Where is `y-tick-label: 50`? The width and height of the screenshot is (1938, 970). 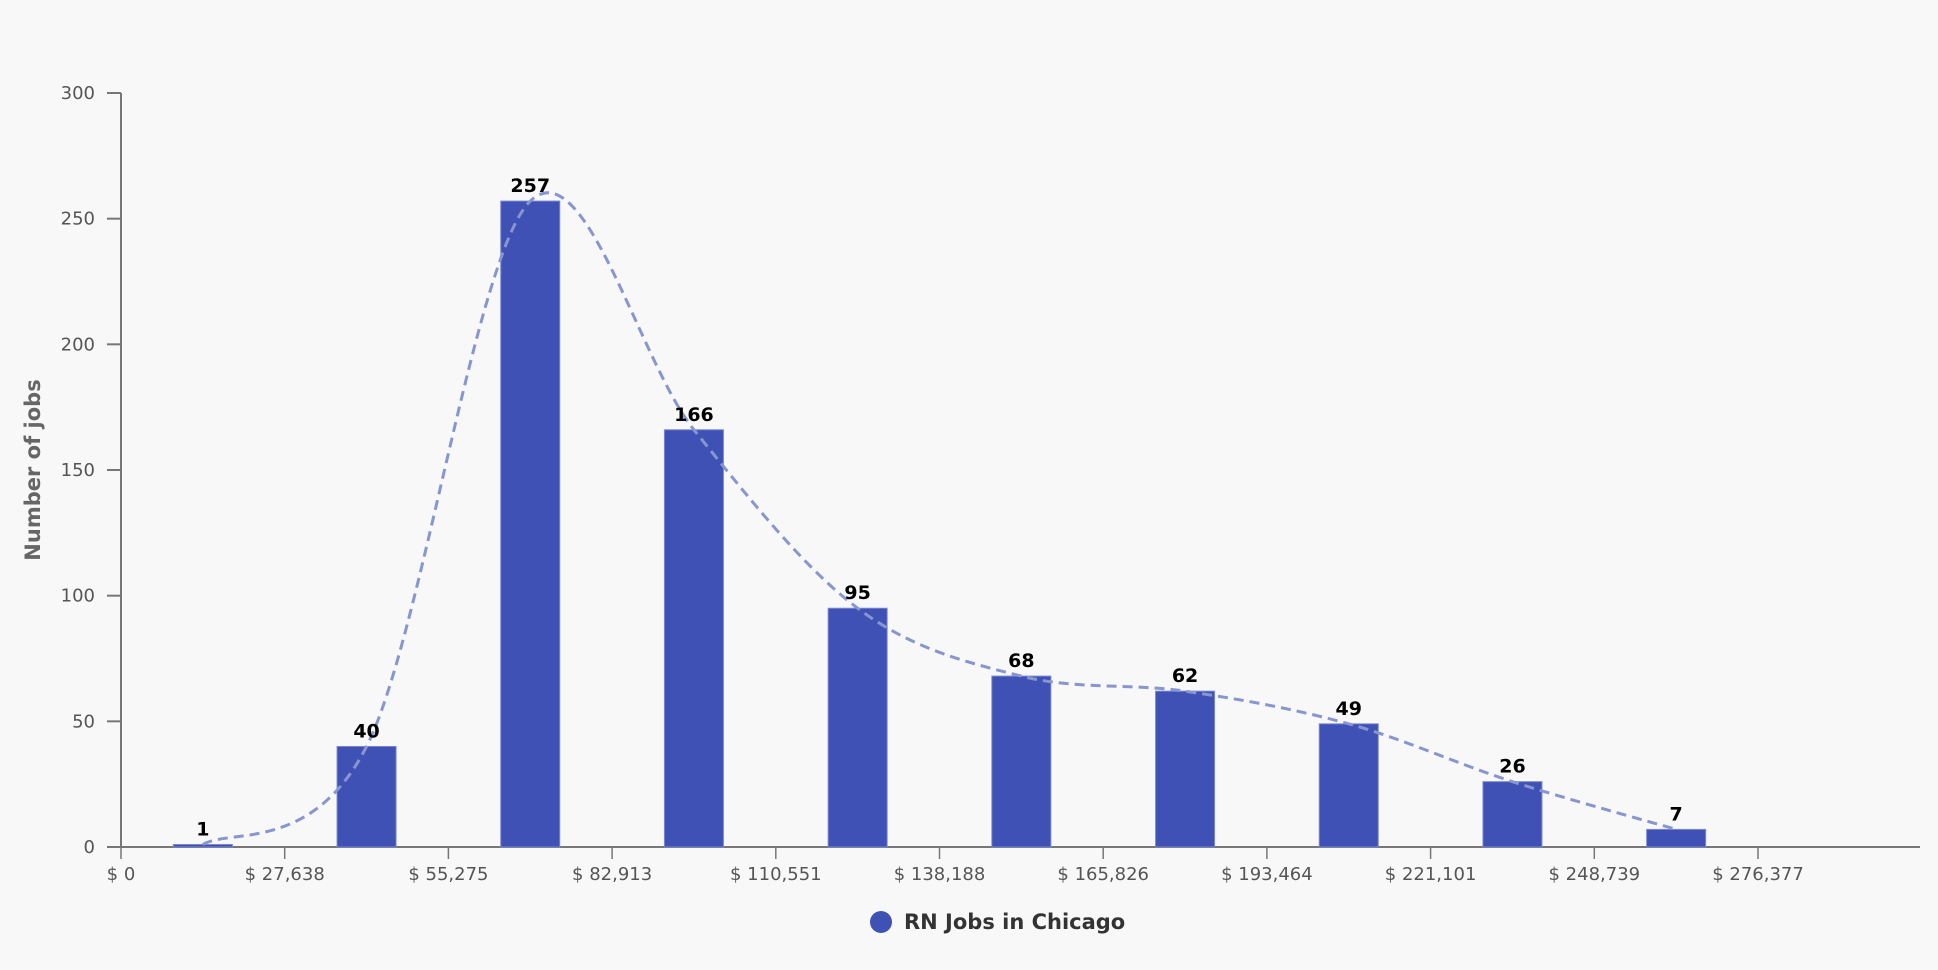
y-tick-label: 50 is located at coordinates (83, 721).